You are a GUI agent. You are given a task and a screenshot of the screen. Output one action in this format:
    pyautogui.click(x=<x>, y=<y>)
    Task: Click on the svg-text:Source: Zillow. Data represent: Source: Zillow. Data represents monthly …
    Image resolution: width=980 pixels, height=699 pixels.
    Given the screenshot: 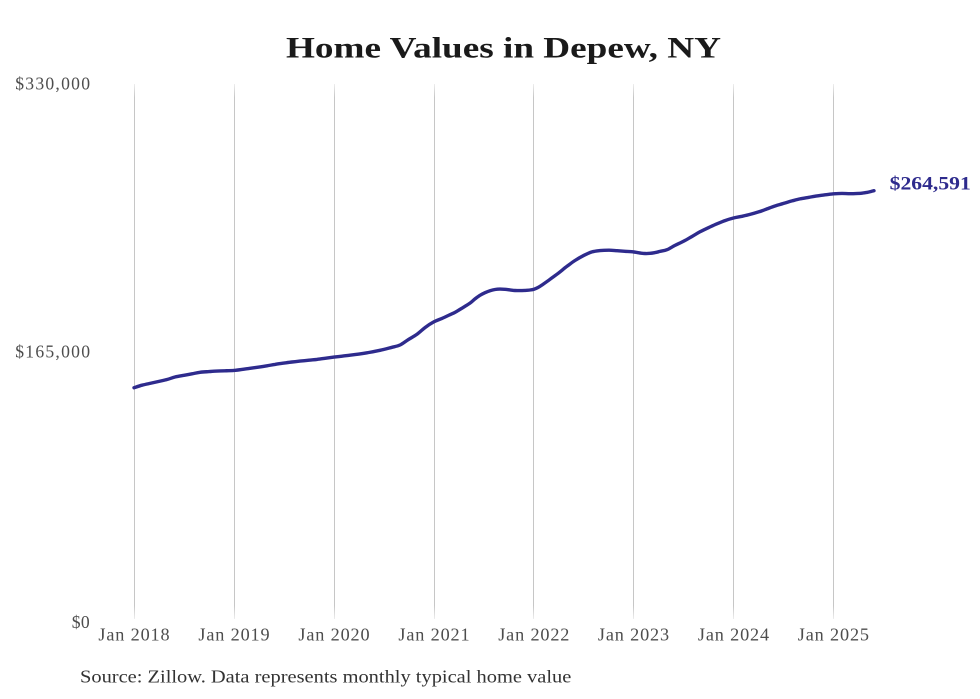 What is the action you would take?
    pyautogui.click(x=326, y=677)
    